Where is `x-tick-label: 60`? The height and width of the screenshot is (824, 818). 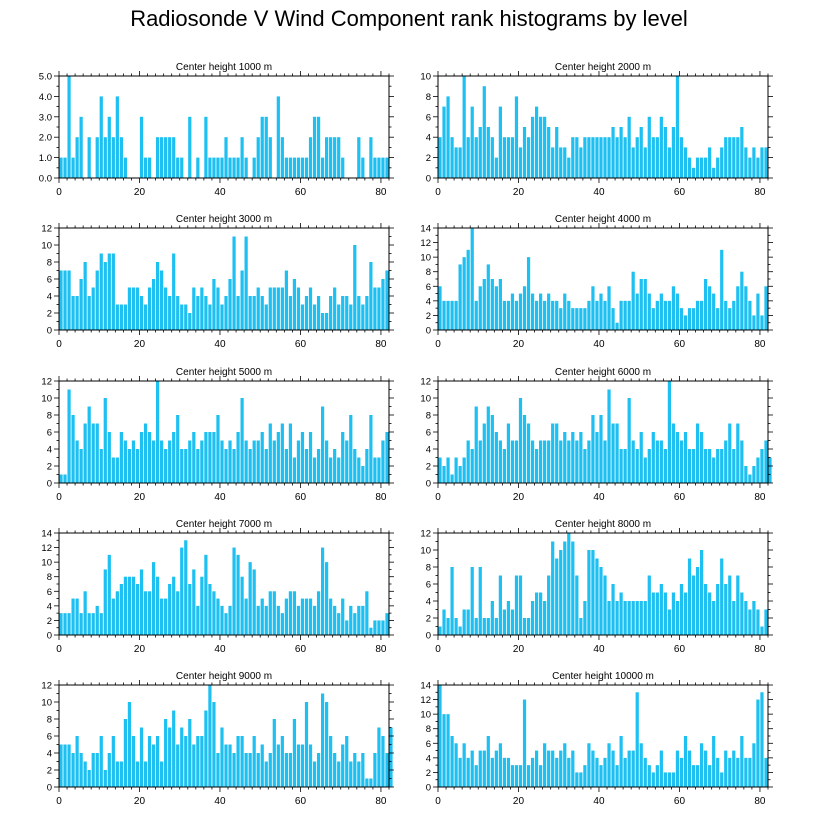
x-tick-label: 60 is located at coordinates (680, 801).